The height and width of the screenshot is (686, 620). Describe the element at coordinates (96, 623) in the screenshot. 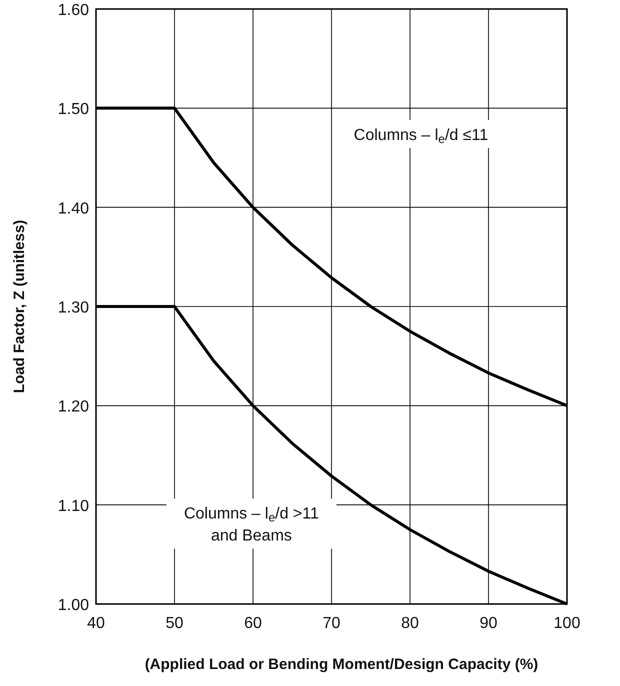

I see `x-tick-label: 40` at that location.